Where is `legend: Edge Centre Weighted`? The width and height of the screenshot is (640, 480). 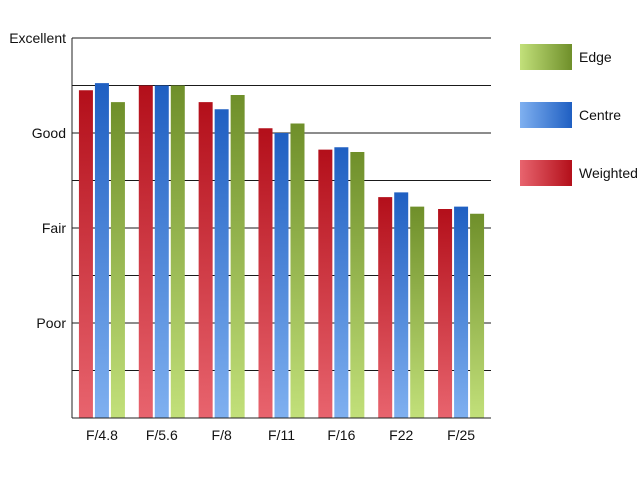 legend: Edge Centre Weighted is located at coordinates (579, 115).